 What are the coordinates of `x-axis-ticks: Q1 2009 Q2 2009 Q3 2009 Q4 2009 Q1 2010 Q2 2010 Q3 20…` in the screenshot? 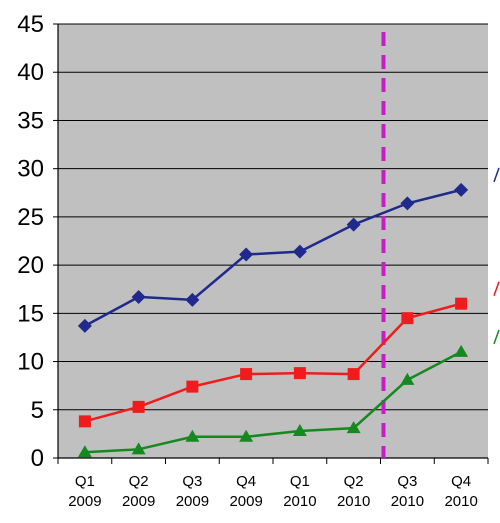 It's located at (273, 484).